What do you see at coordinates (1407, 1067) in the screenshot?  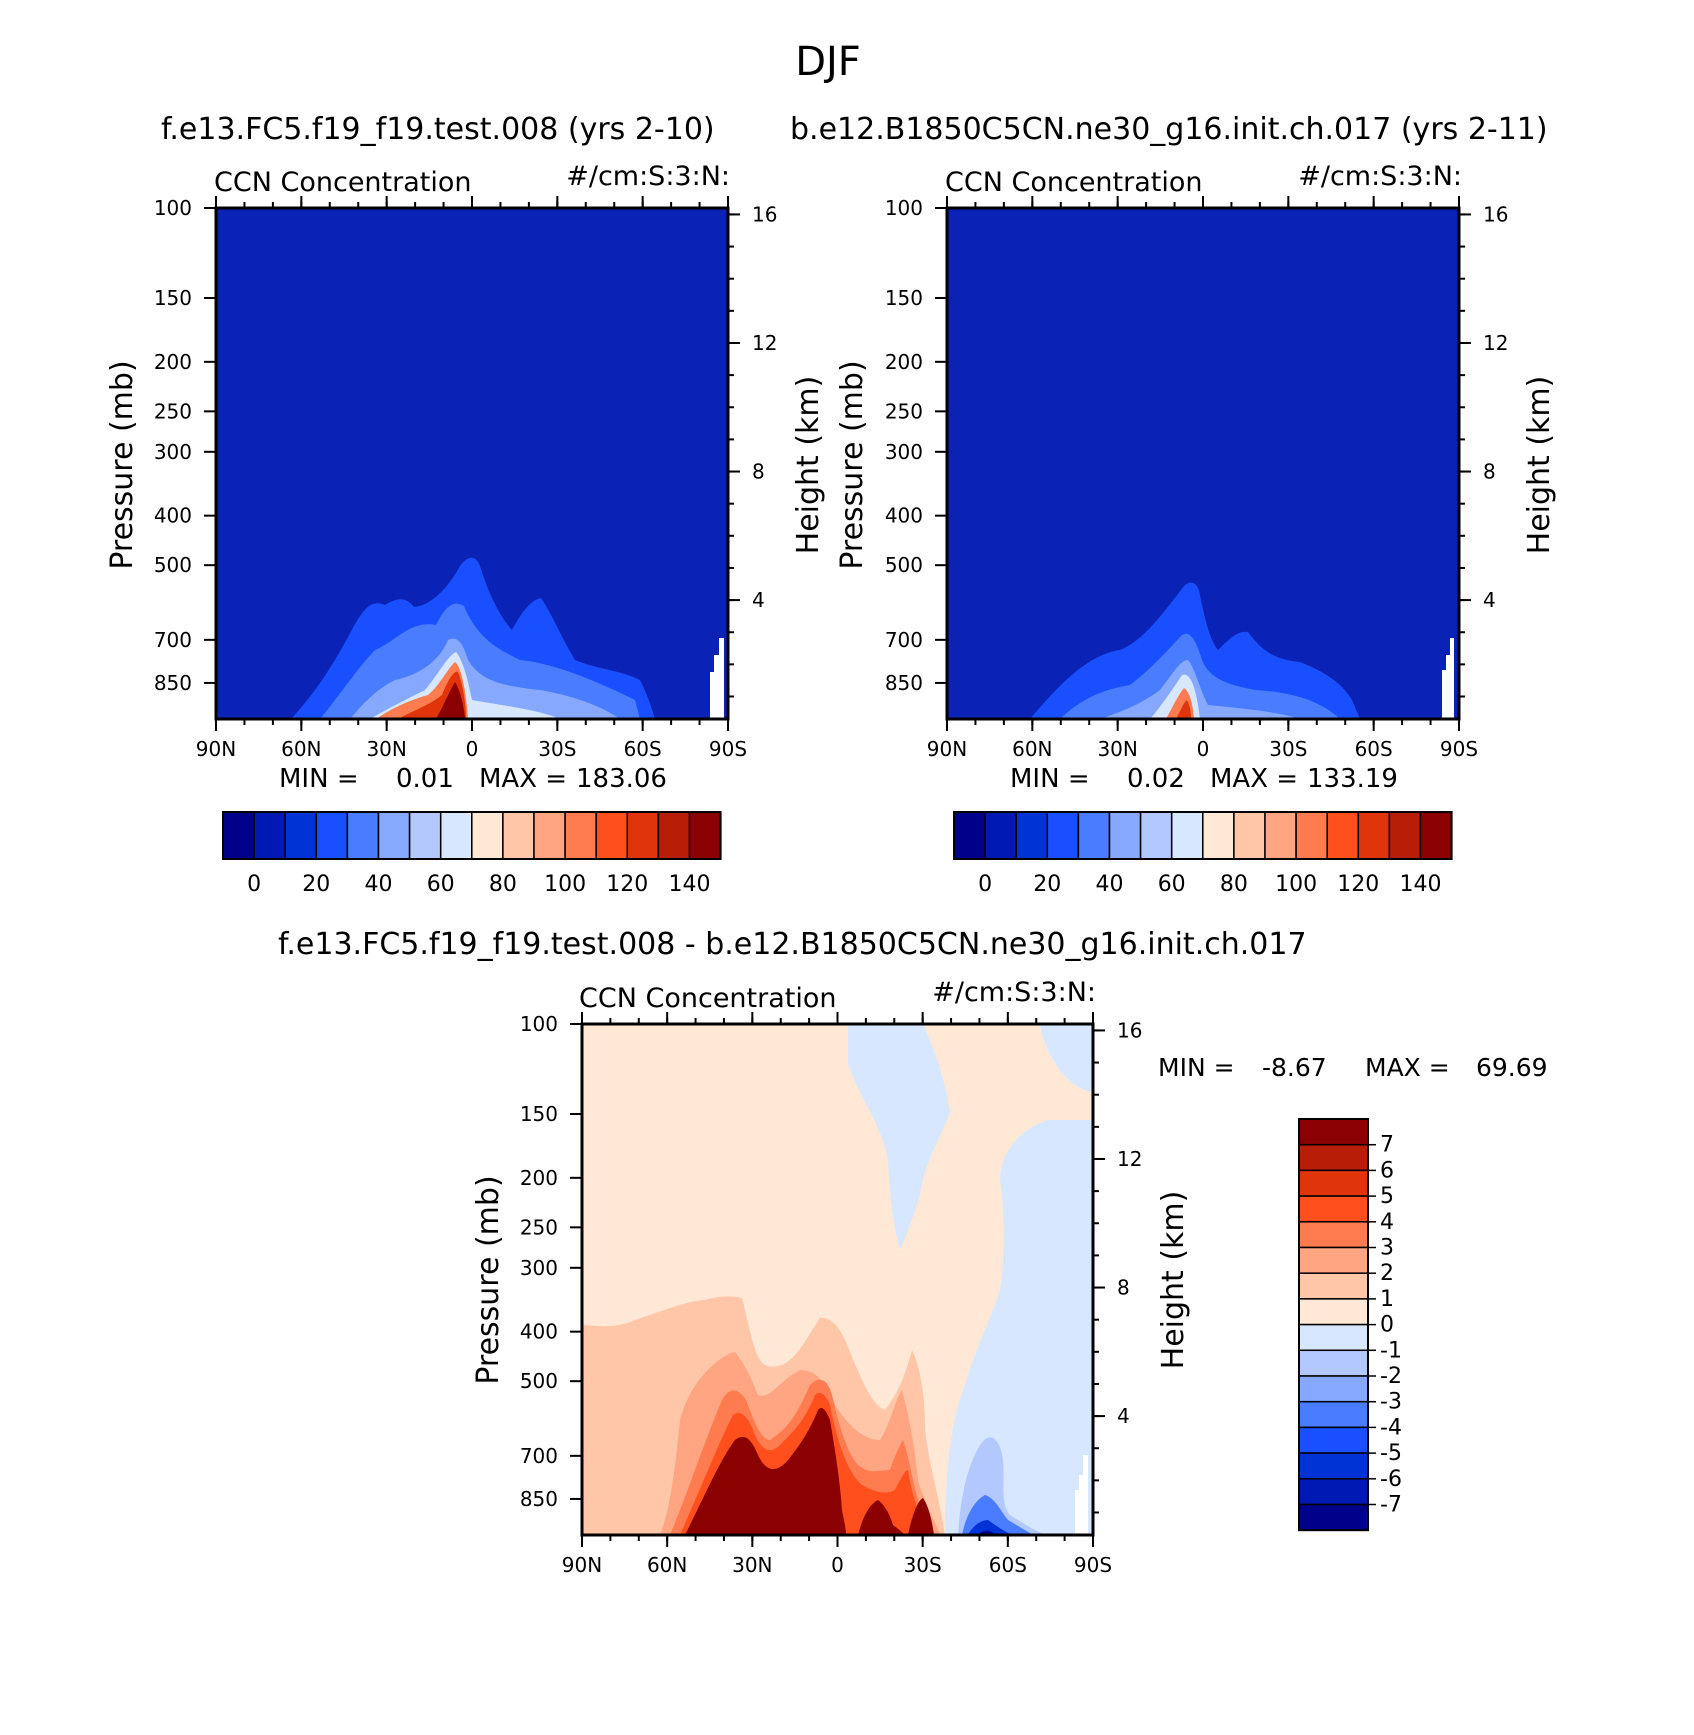 I see `panel-3-max-label: MAX =` at bounding box center [1407, 1067].